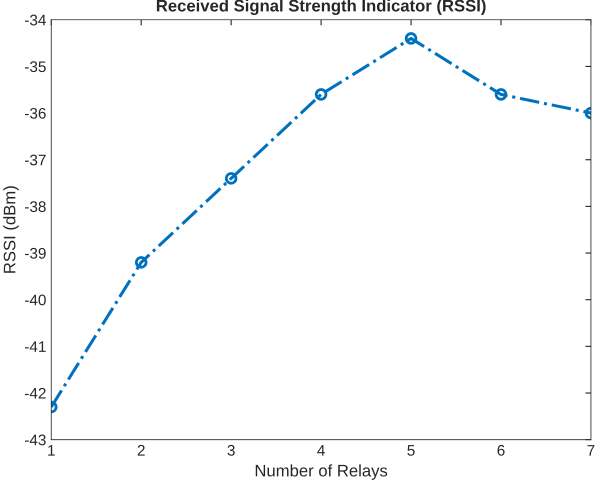 Image resolution: width=603 pixels, height=494 pixels. Describe the element at coordinates (501, 450) in the screenshot. I see `x-tick-label: 6` at that location.